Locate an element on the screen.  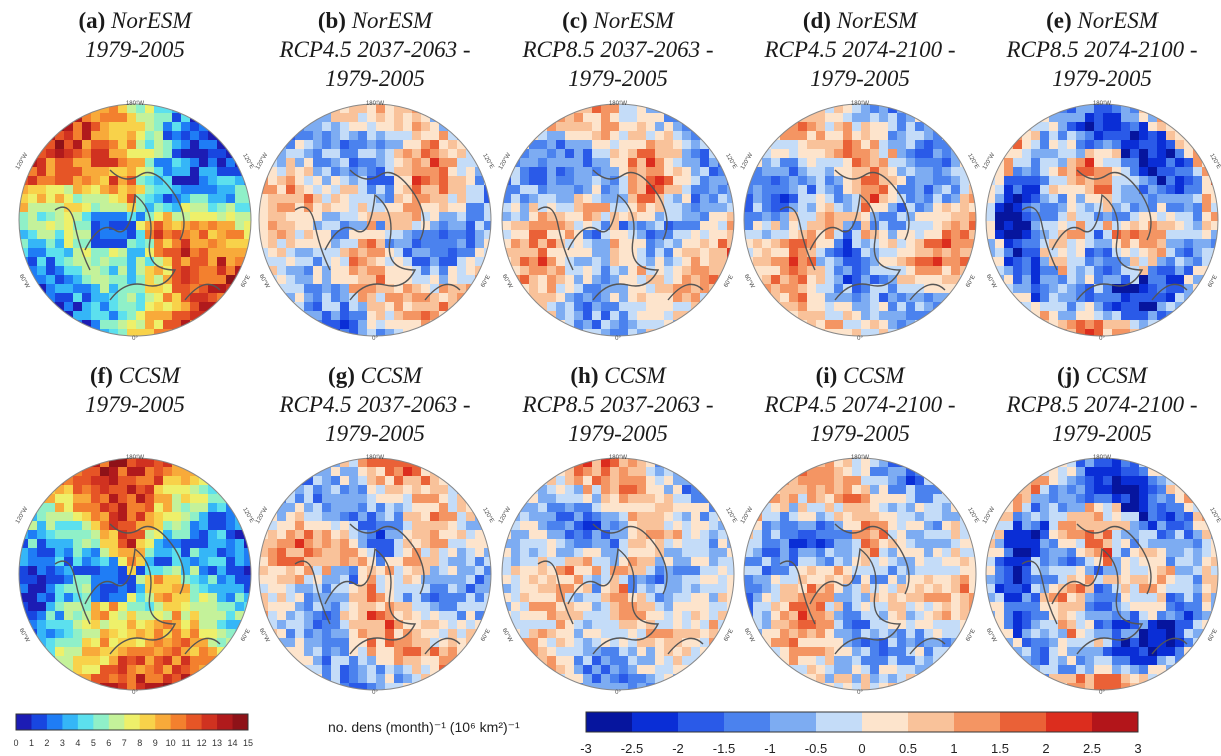
panel-title-line1: (d) NorESM is located at coordinates (860, 20).